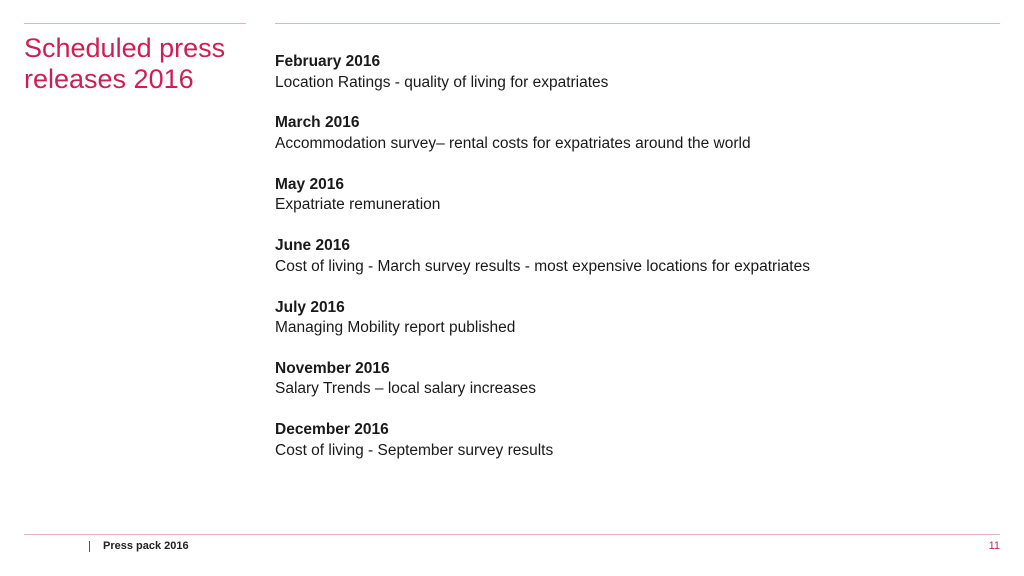  What do you see at coordinates (135, 23) in the screenshot?
I see `top-left-divider` at bounding box center [135, 23].